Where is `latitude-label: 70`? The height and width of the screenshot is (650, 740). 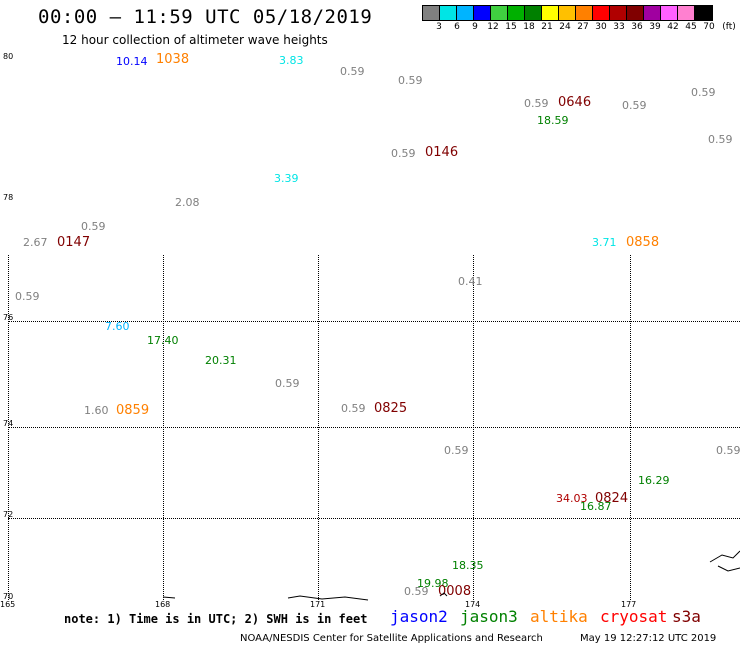
latitude-label: 70 is located at coordinates (8, 596).